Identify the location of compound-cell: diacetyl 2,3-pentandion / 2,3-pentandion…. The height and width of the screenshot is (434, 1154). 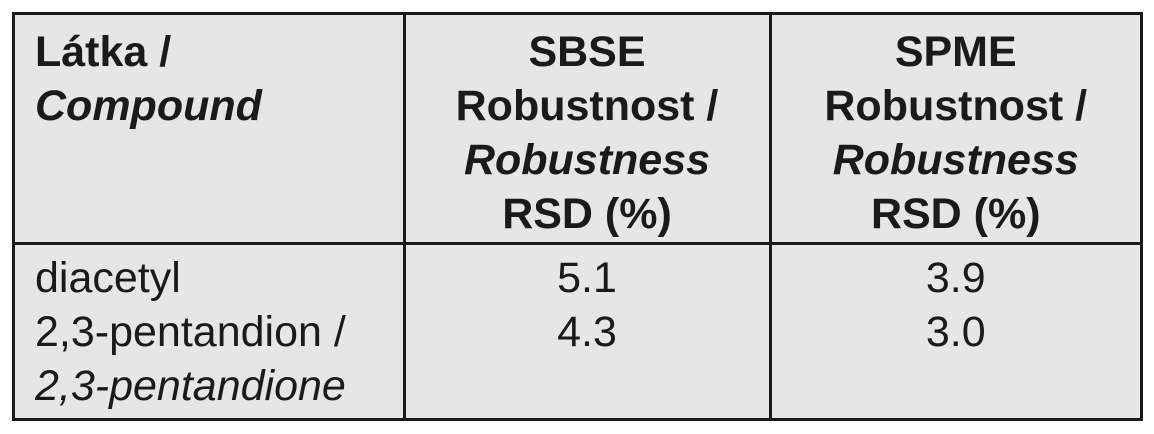
(210, 329).